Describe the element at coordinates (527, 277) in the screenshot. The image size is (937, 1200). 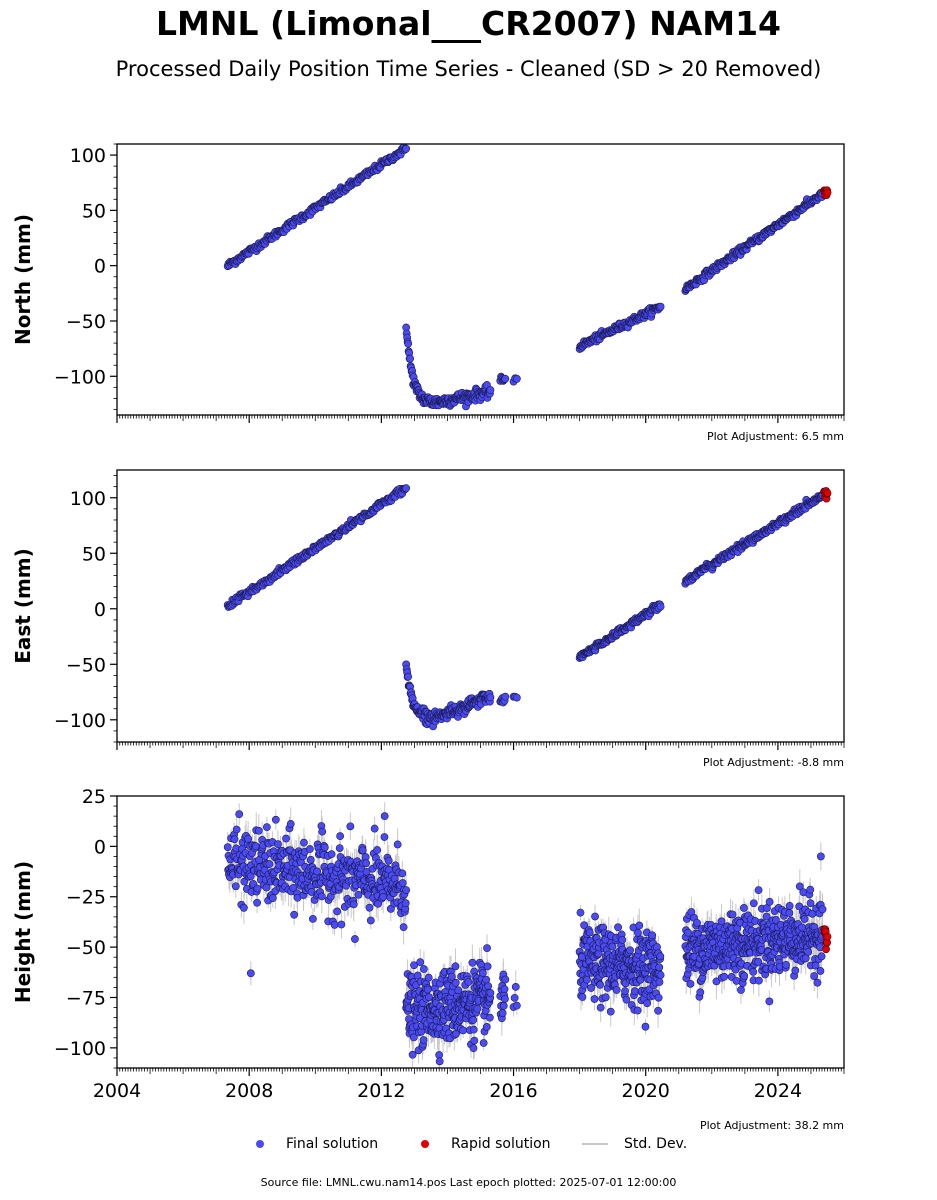
I see `north-data` at that location.